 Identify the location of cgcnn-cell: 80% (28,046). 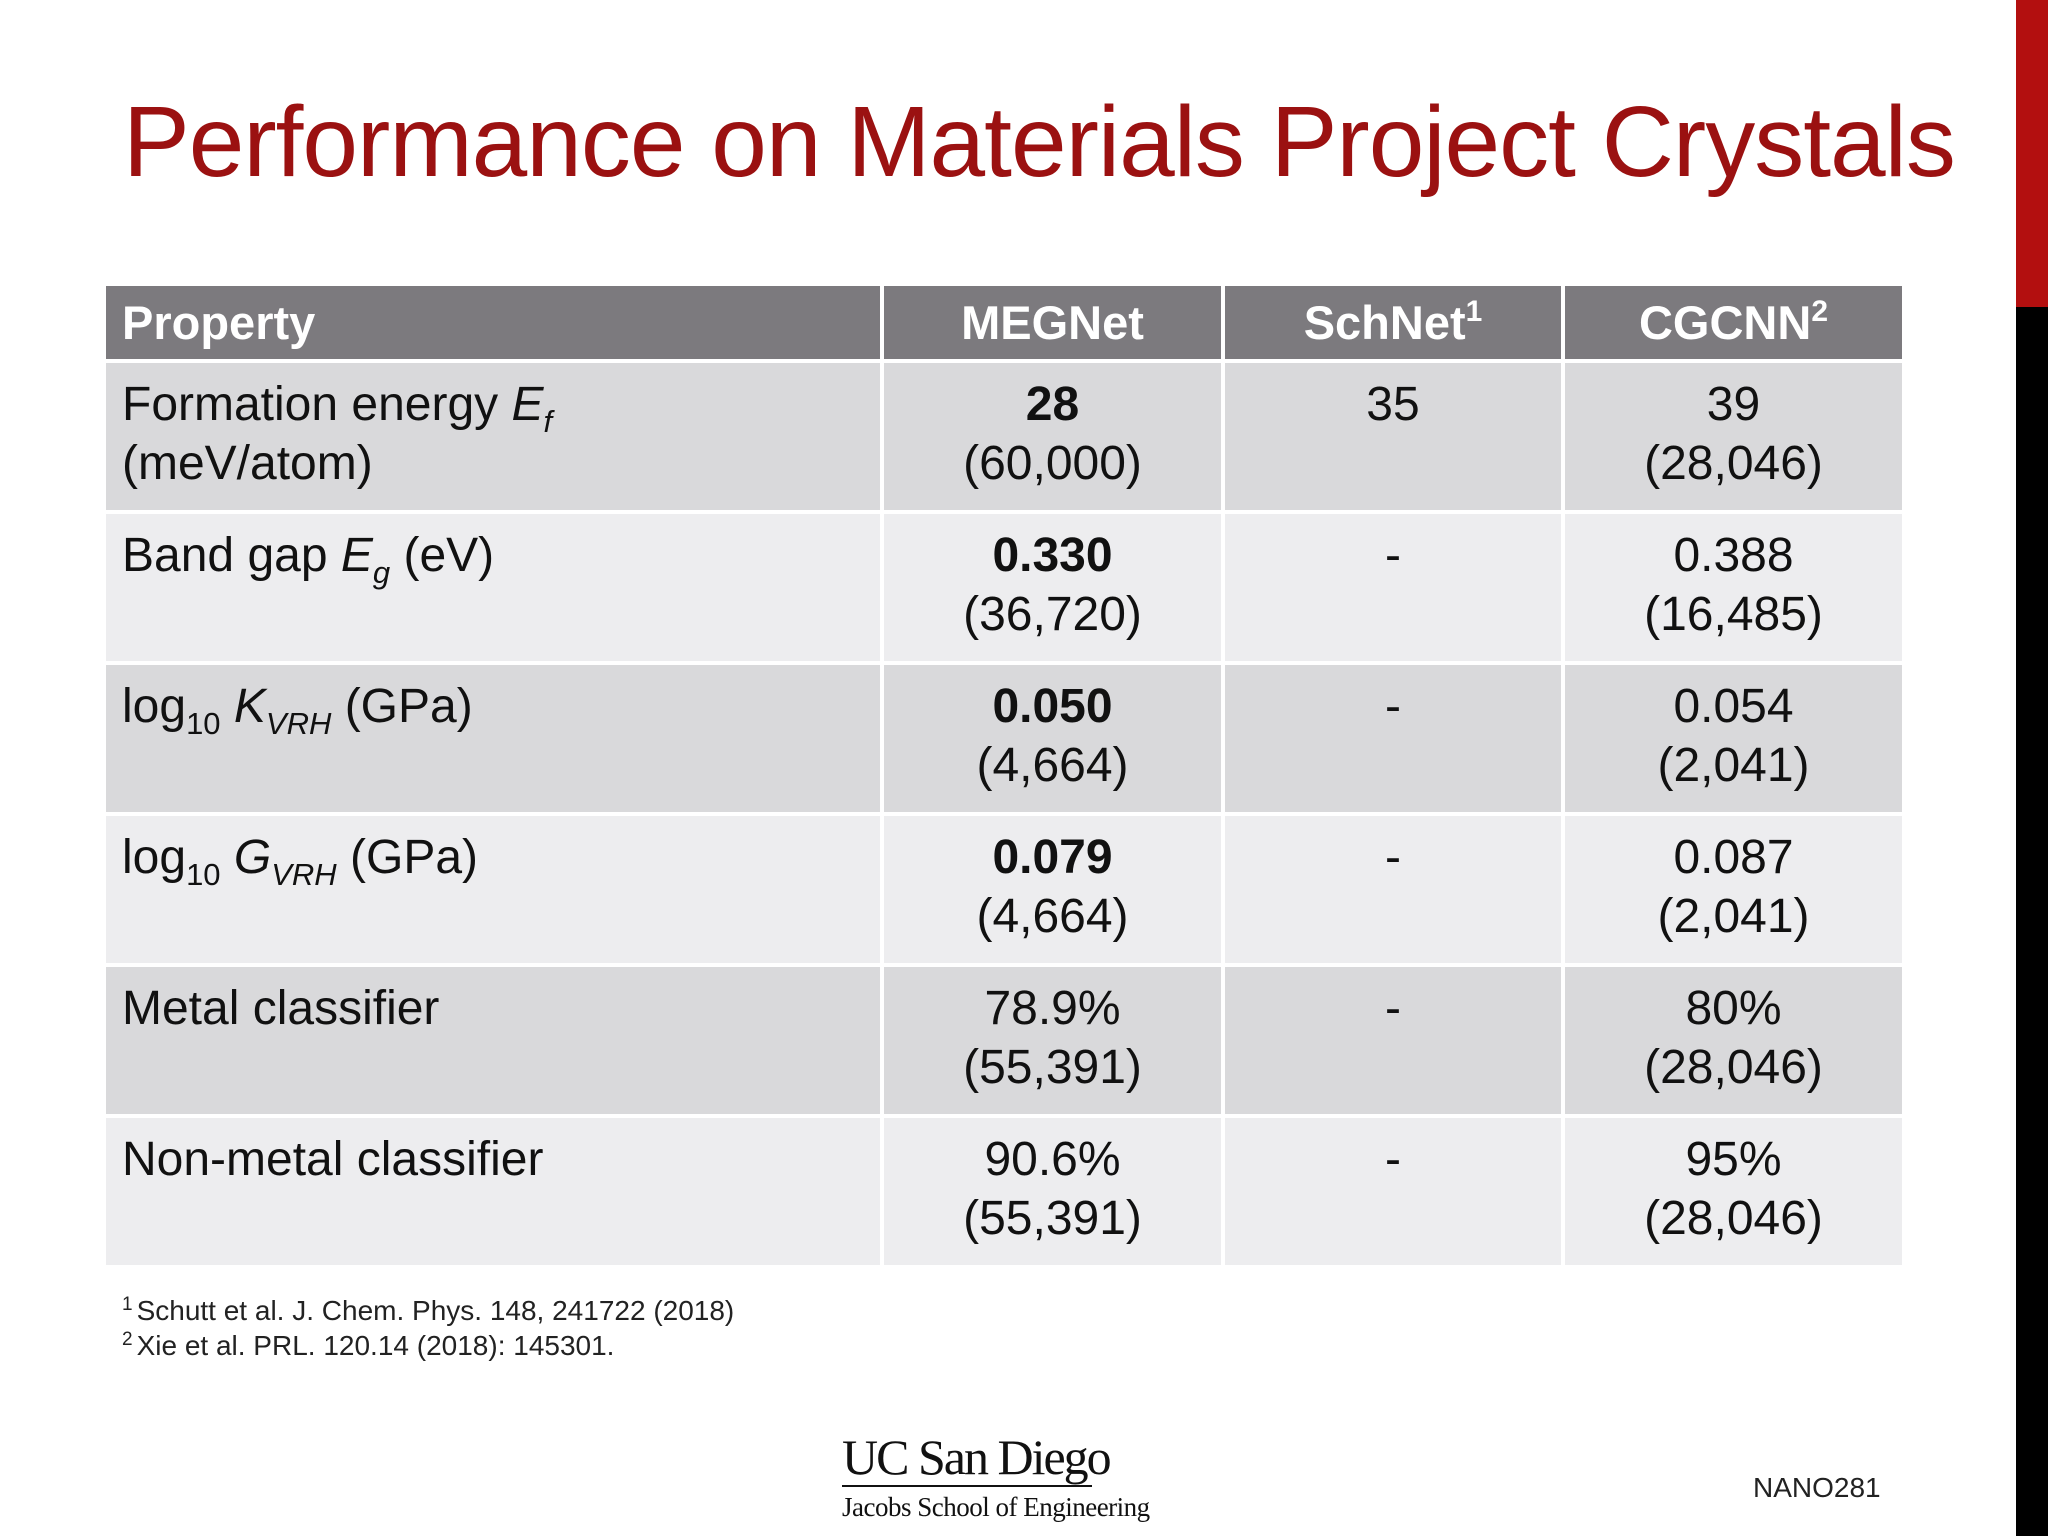
(1733, 1040).